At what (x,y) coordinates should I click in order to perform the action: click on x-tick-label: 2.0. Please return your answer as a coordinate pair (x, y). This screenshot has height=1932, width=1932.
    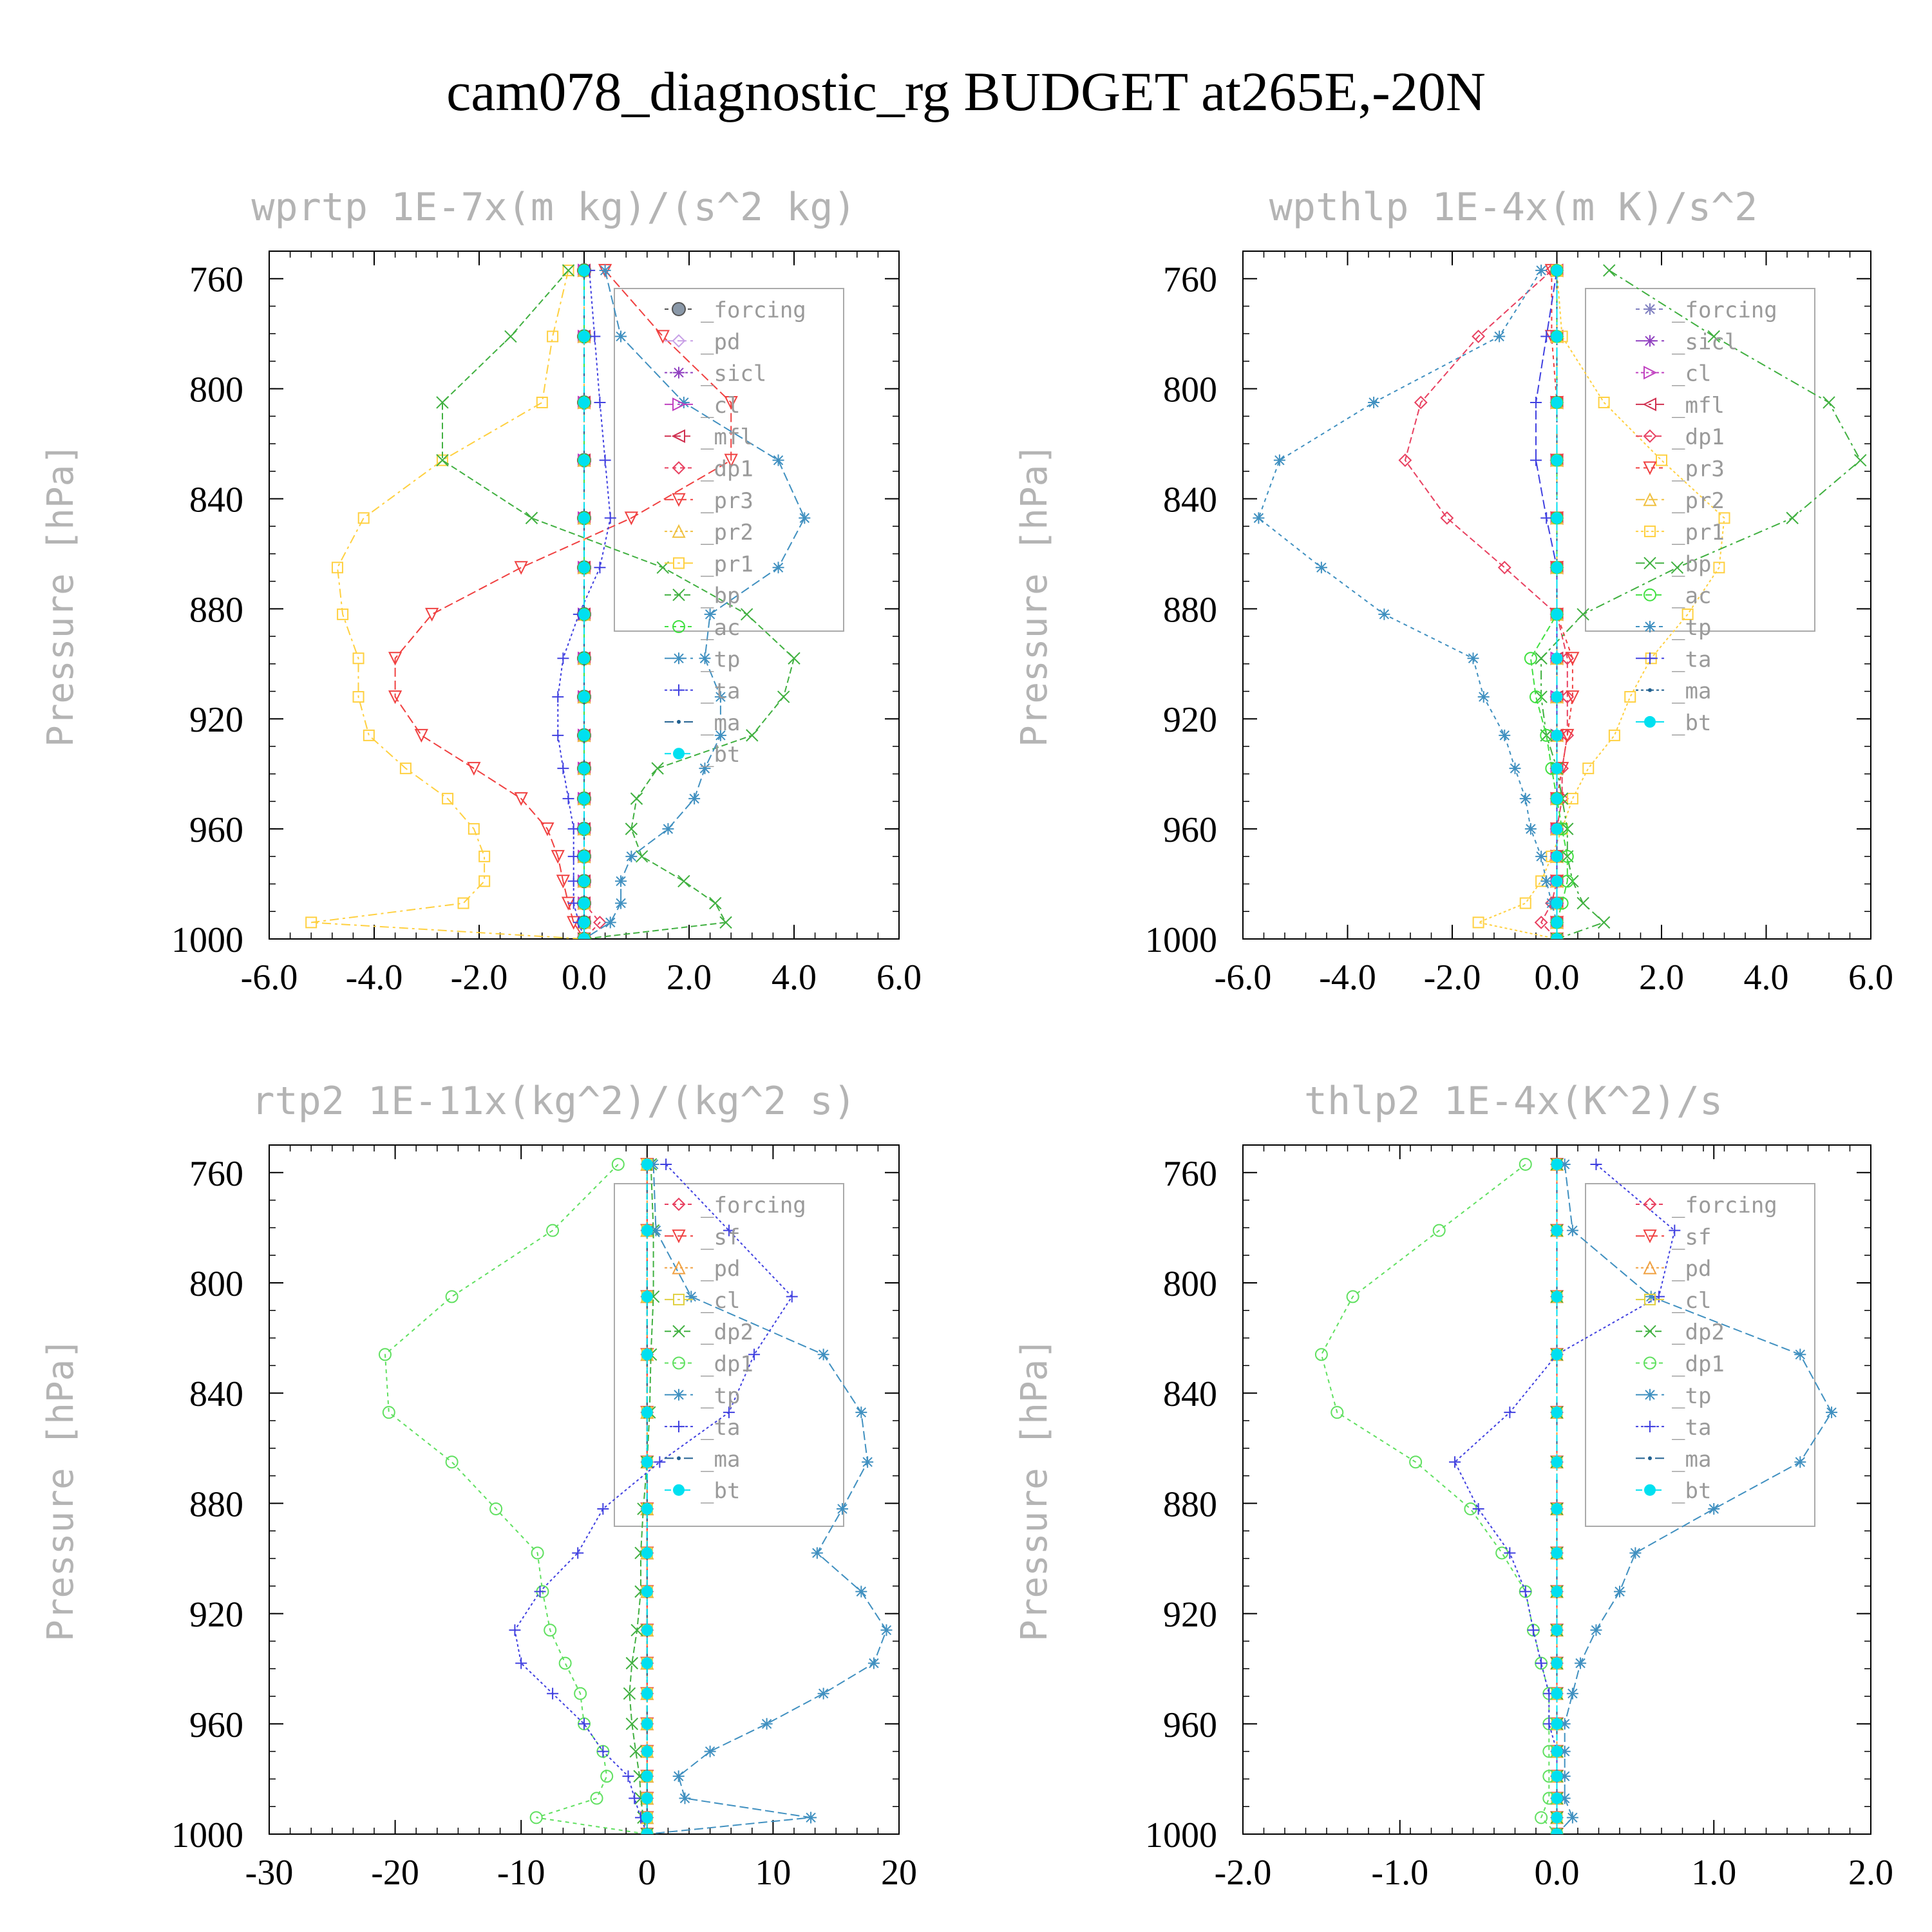
    Looking at the image, I should click on (1661, 978).